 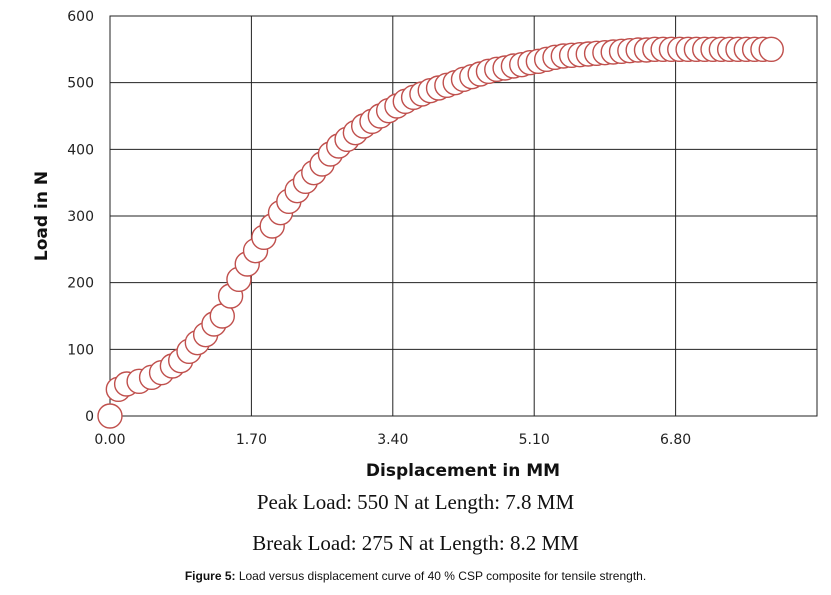 I want to click on x-tick-label: 5.10, so click(x=534, y=440).